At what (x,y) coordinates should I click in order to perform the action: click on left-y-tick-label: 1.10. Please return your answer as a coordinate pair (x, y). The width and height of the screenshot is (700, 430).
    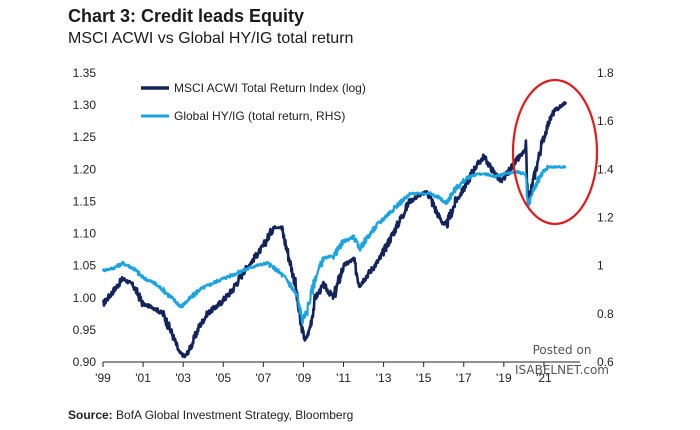
    Looking at the image, I should click on (85, 234).